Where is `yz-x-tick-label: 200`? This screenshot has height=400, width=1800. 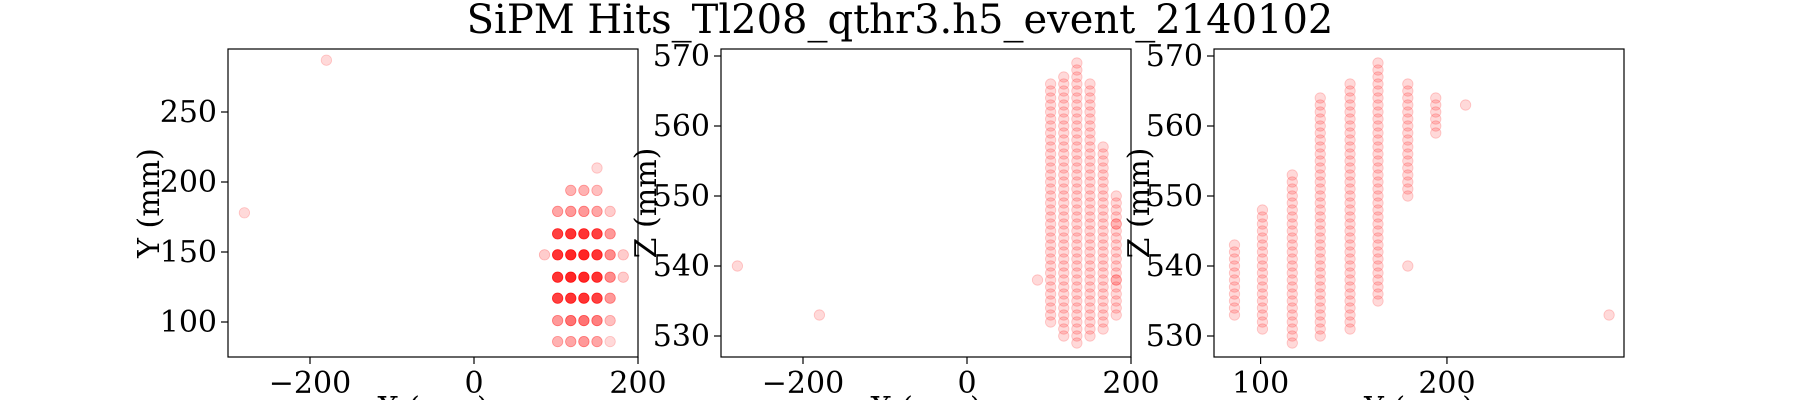 yz-x-tick-label: 200 is located at coordinates (1446, 383).